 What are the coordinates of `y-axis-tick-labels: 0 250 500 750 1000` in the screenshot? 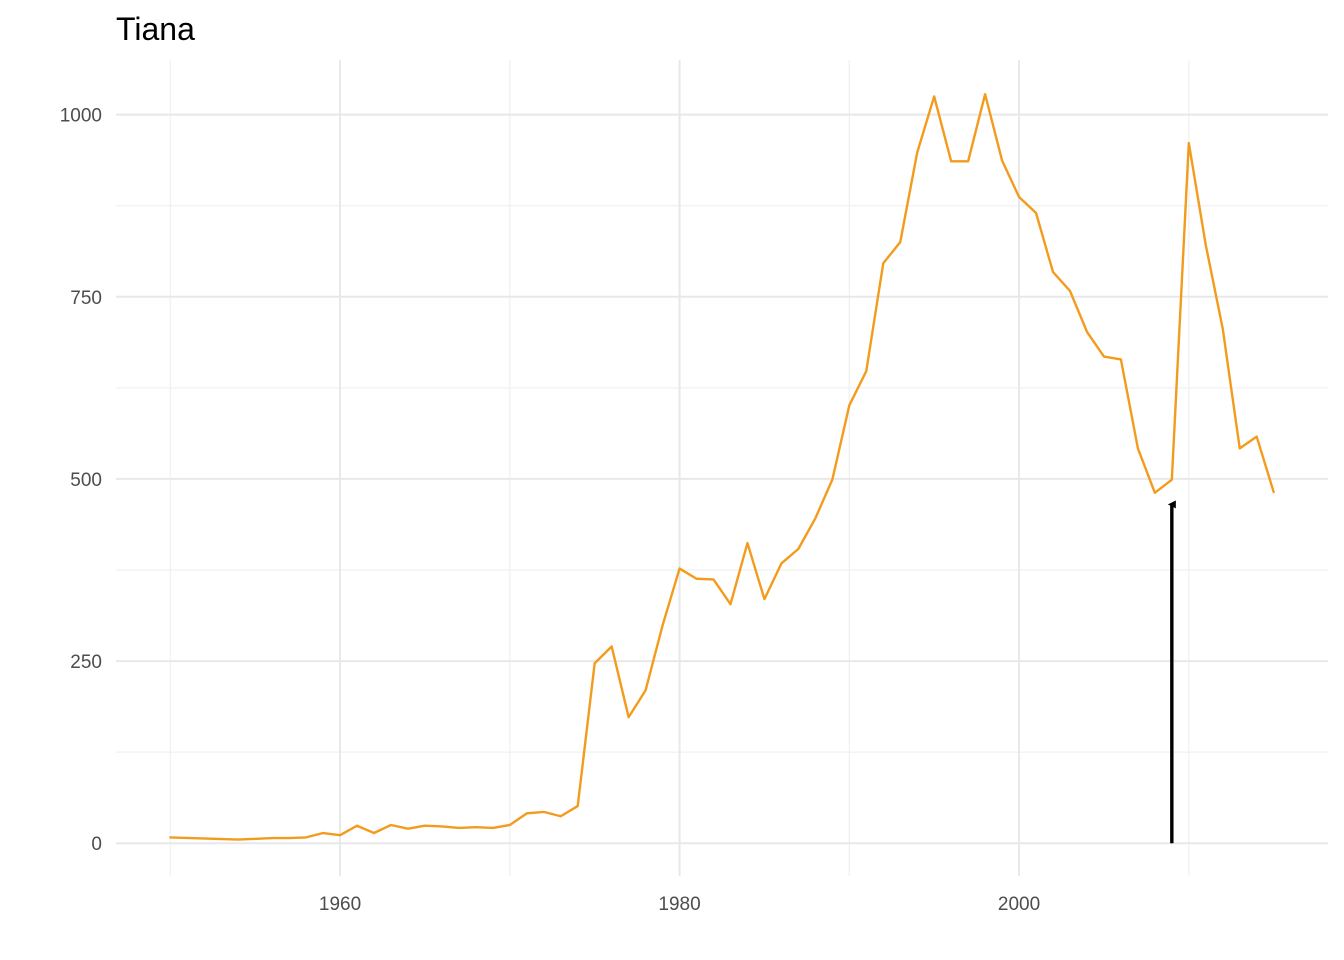 It's located at (81, 481).